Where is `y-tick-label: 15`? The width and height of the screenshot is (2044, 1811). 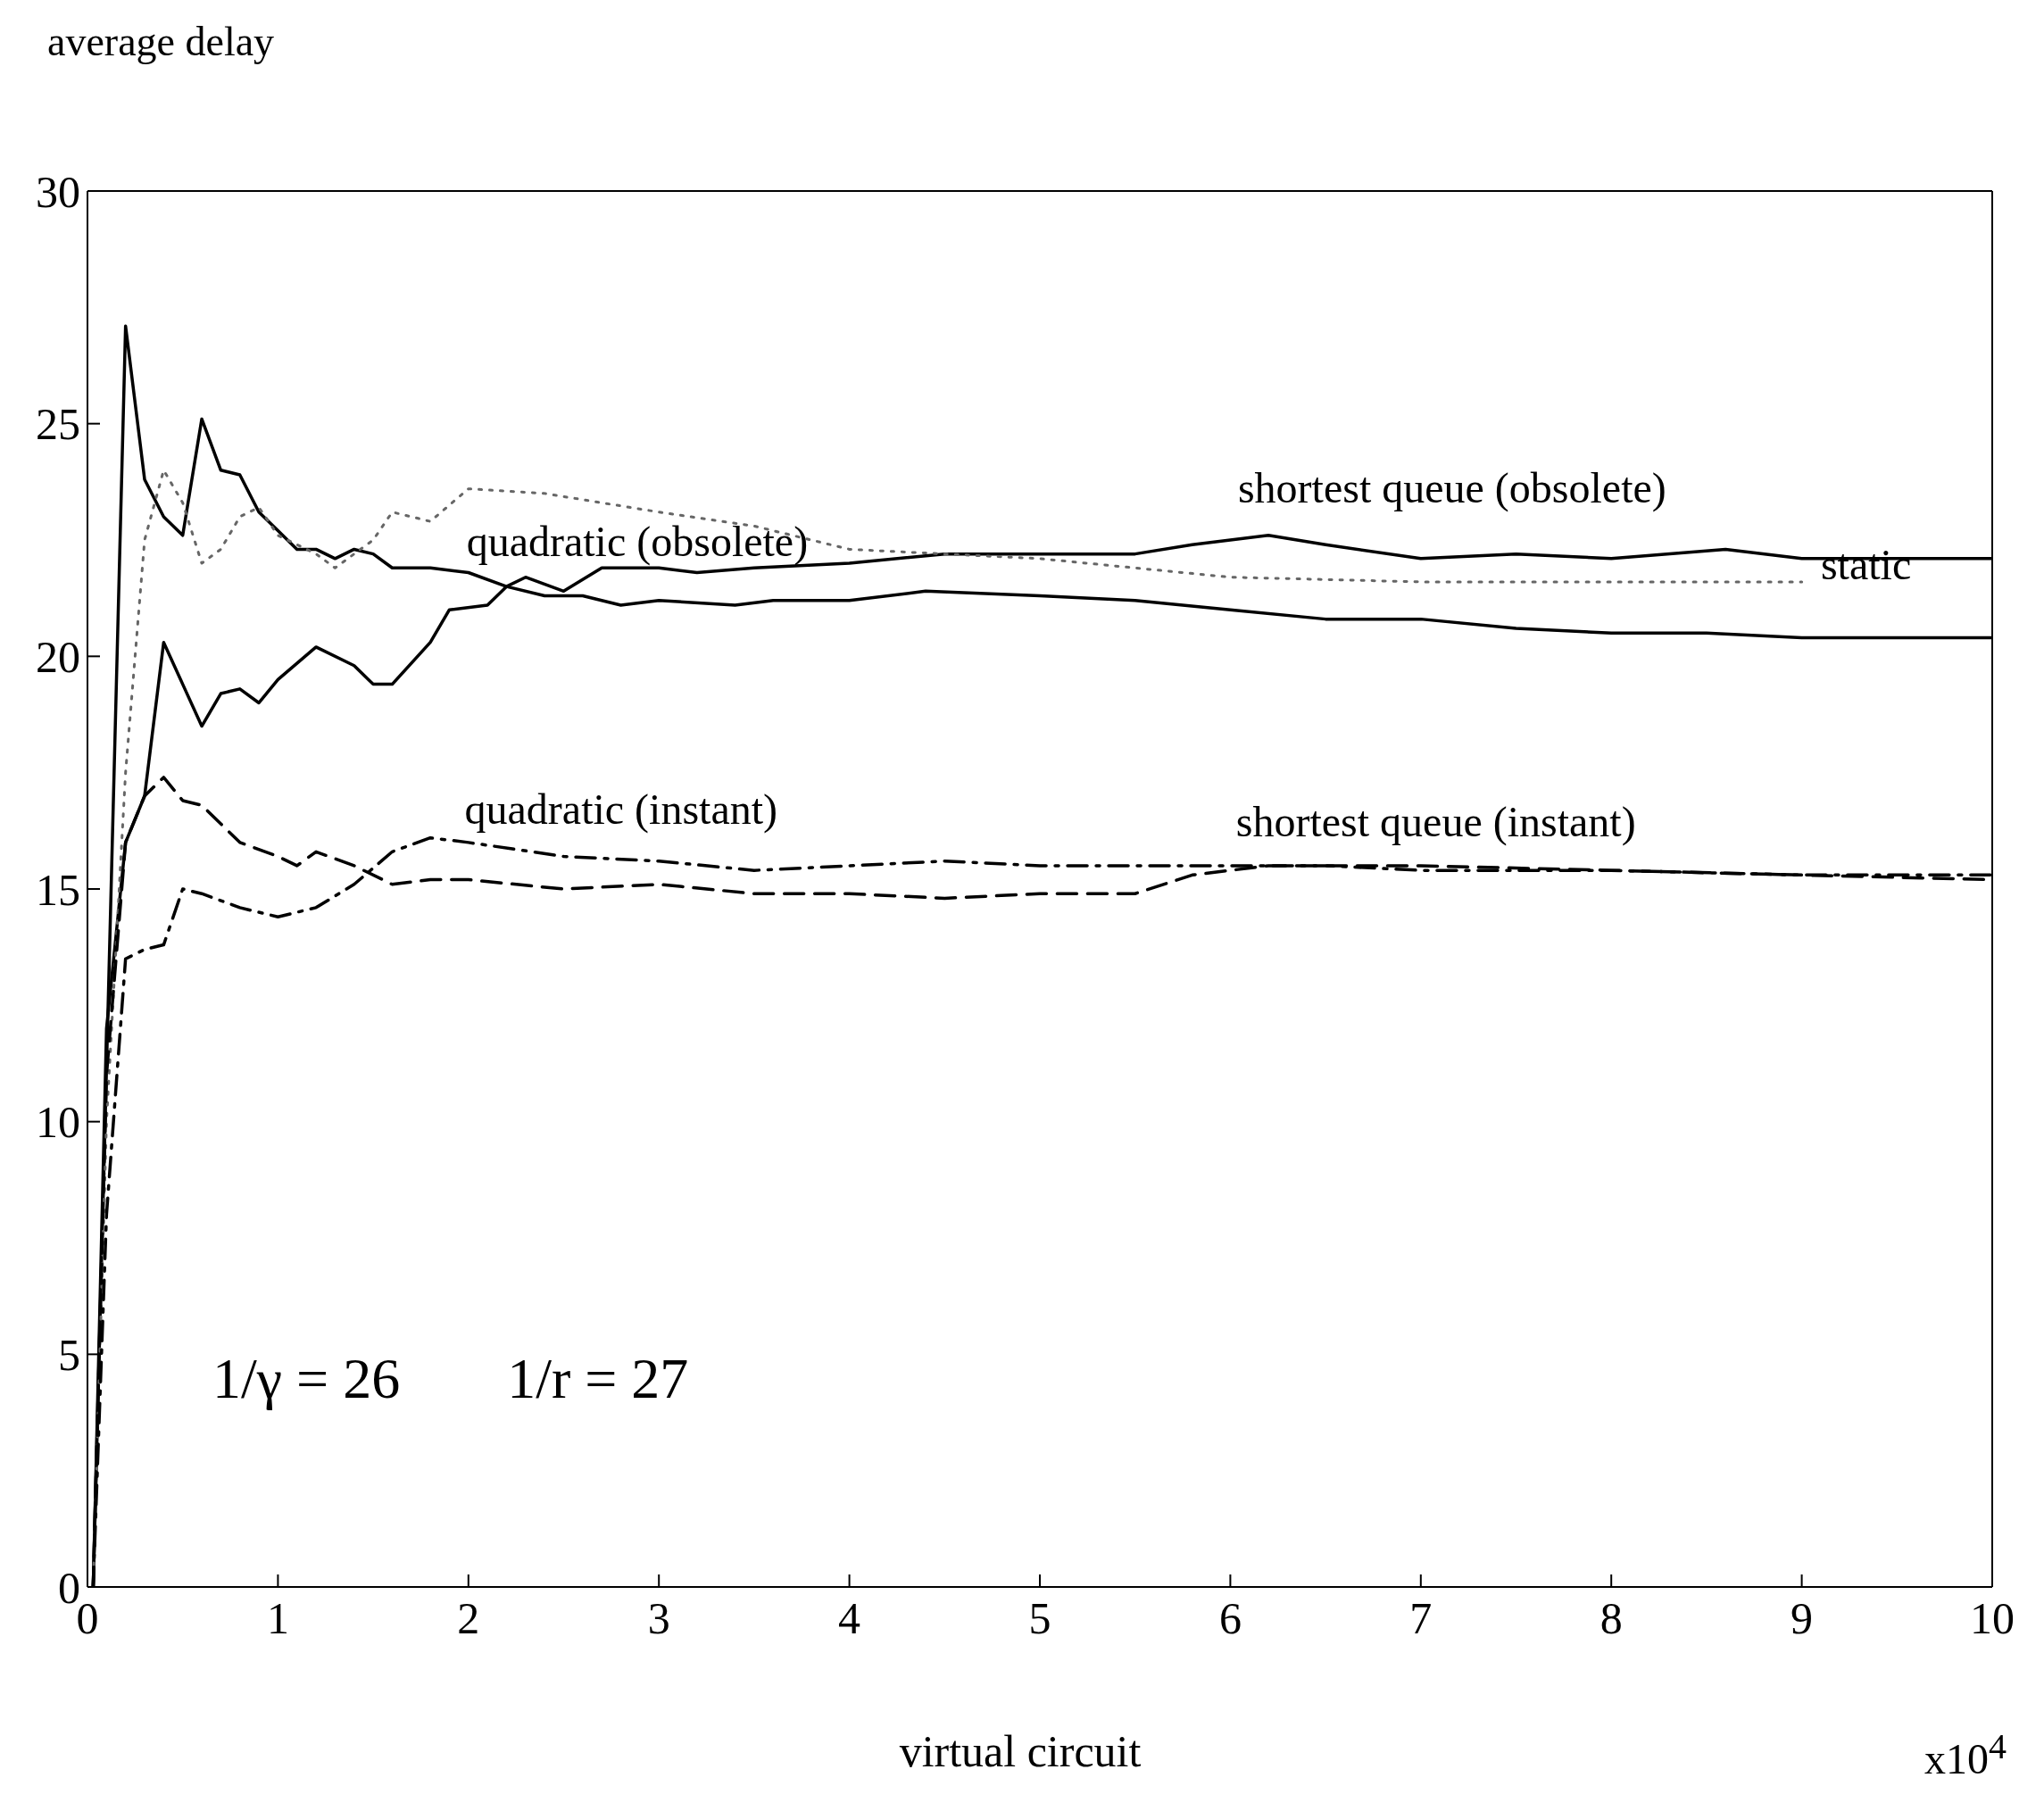
y-tick-label: 15 is located at coordinates (58, 889).